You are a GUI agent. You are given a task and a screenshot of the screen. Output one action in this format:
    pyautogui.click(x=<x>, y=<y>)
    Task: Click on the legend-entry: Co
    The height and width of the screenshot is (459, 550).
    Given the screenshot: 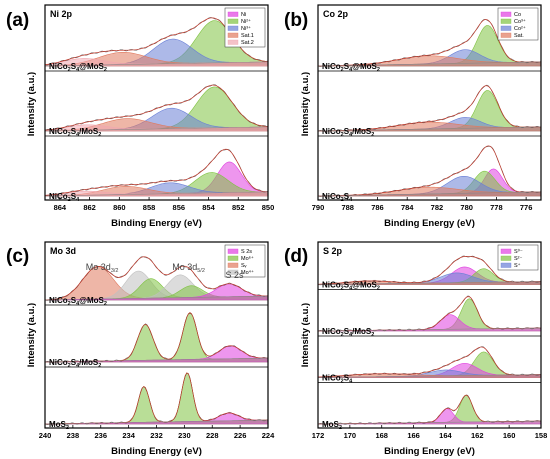 What is the action you would take?
    pyautogui.click(x=517, y=15)
    